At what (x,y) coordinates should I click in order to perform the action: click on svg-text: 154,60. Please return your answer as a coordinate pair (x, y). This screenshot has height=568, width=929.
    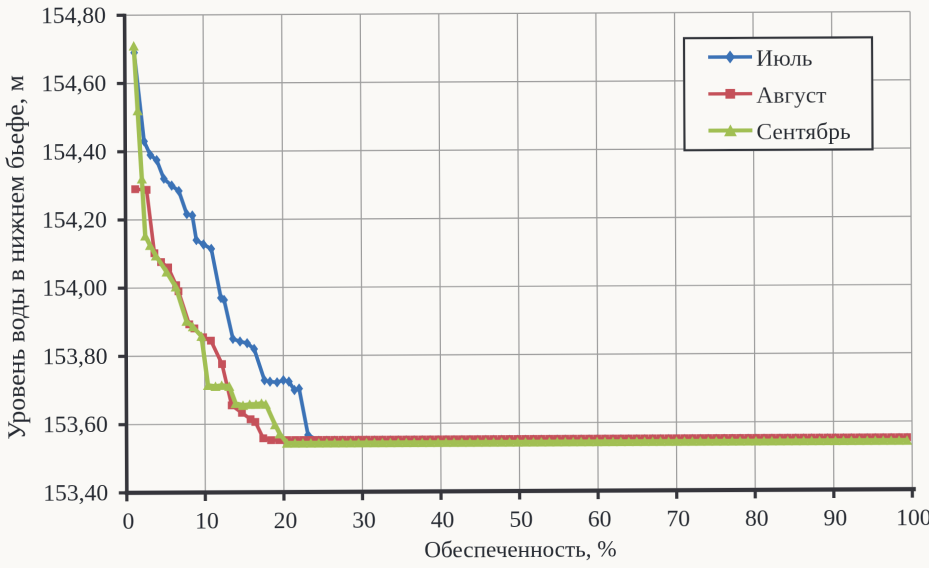
    Looking at the image, I should click on (73, 84).